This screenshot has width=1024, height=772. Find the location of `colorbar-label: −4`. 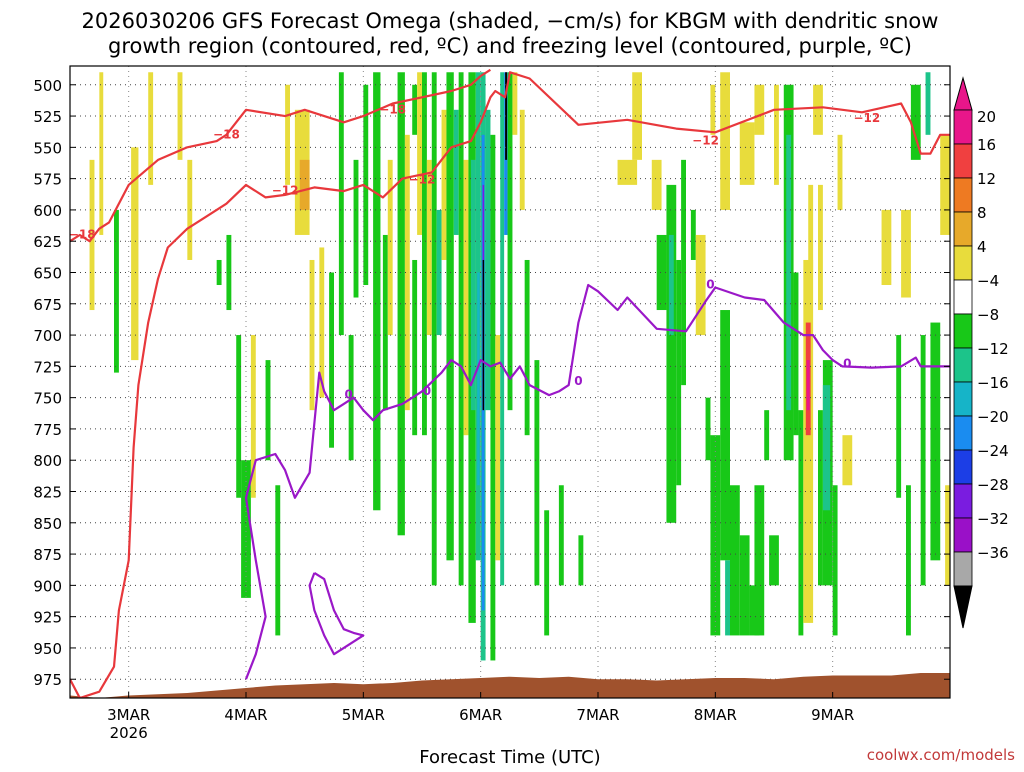

colorbar-label: −4 is located at coordinates (988, 281).